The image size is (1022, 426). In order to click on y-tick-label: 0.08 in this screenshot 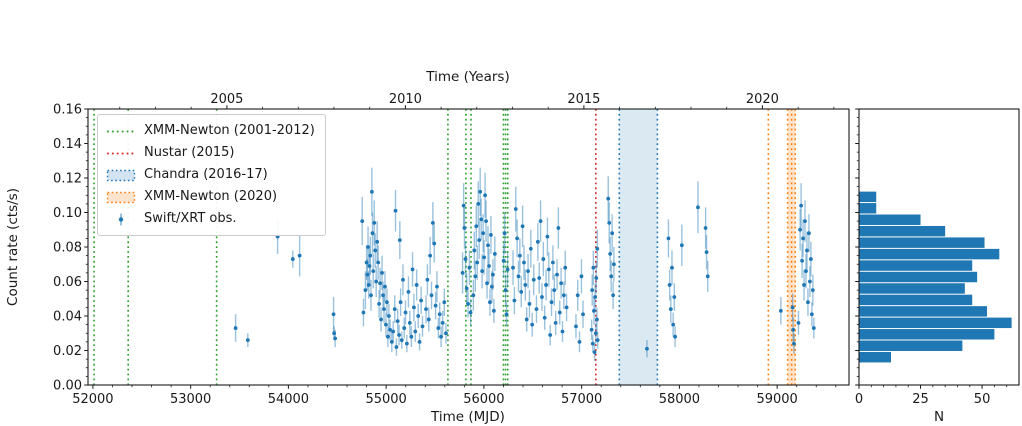, I will do `click(67, 248)`.